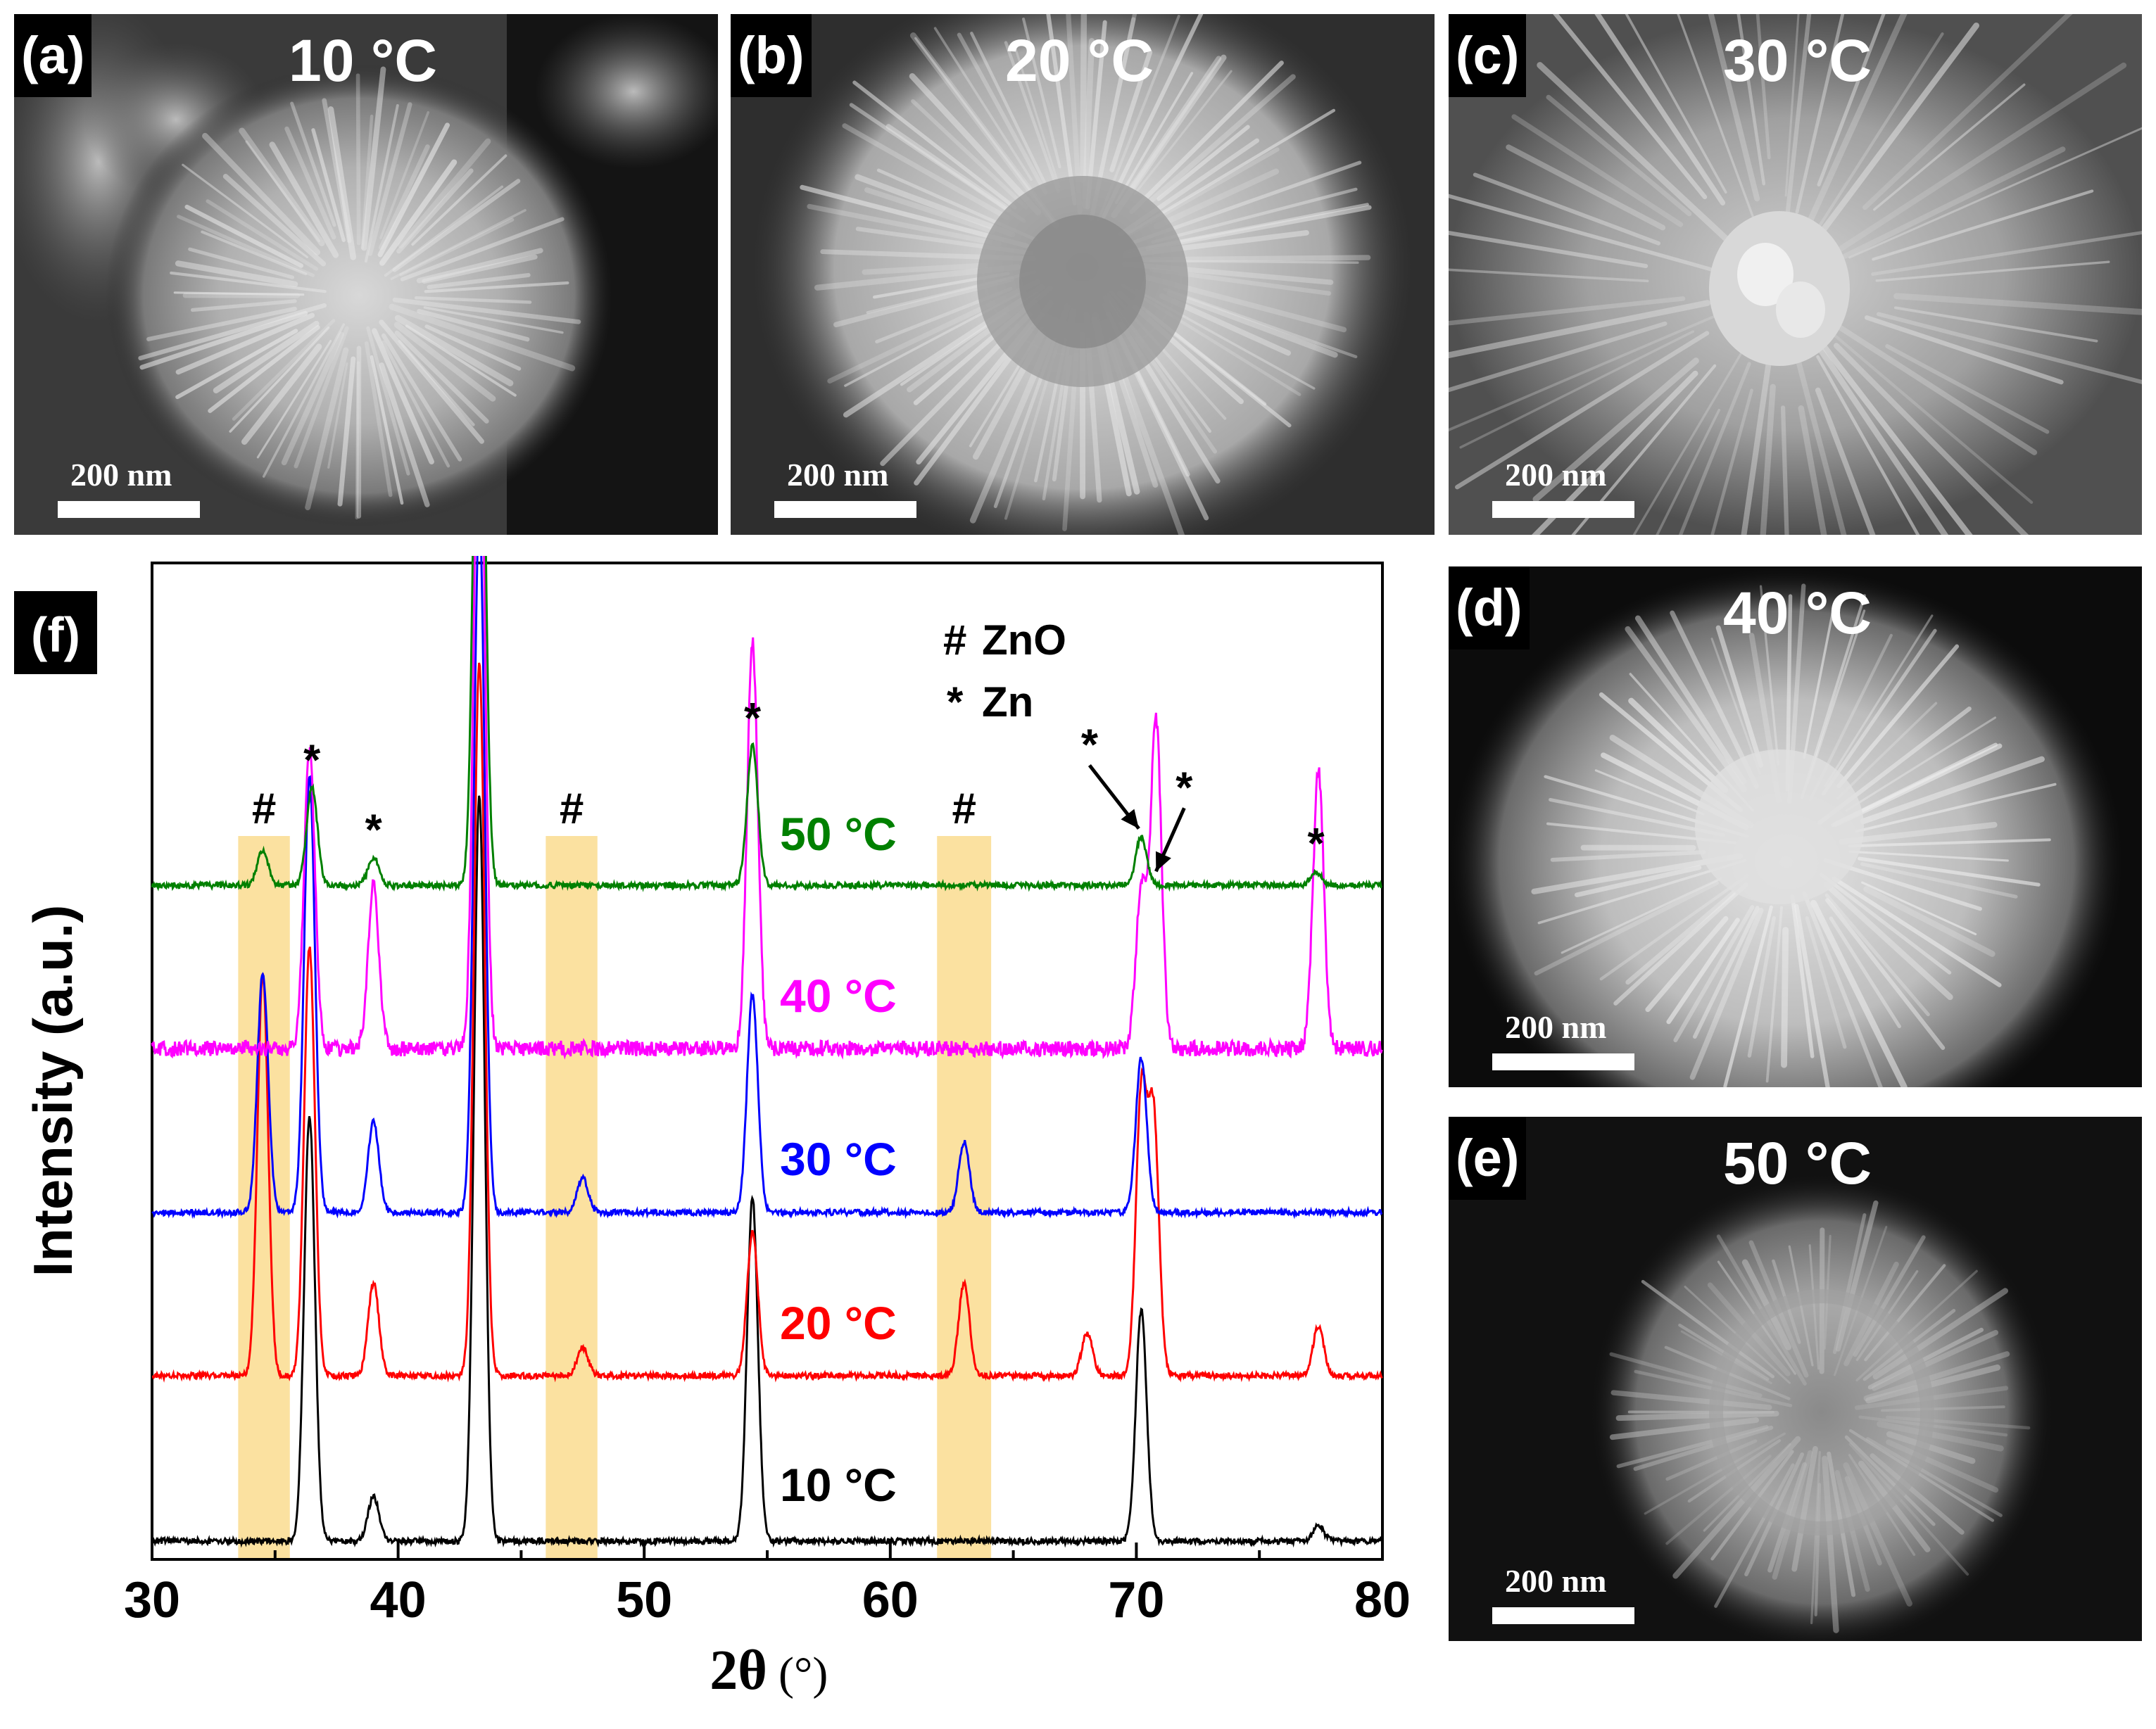 The width and height of the screenshot is (2156, 1729). I want to click on band-markers: # # #, so click(614, 809).